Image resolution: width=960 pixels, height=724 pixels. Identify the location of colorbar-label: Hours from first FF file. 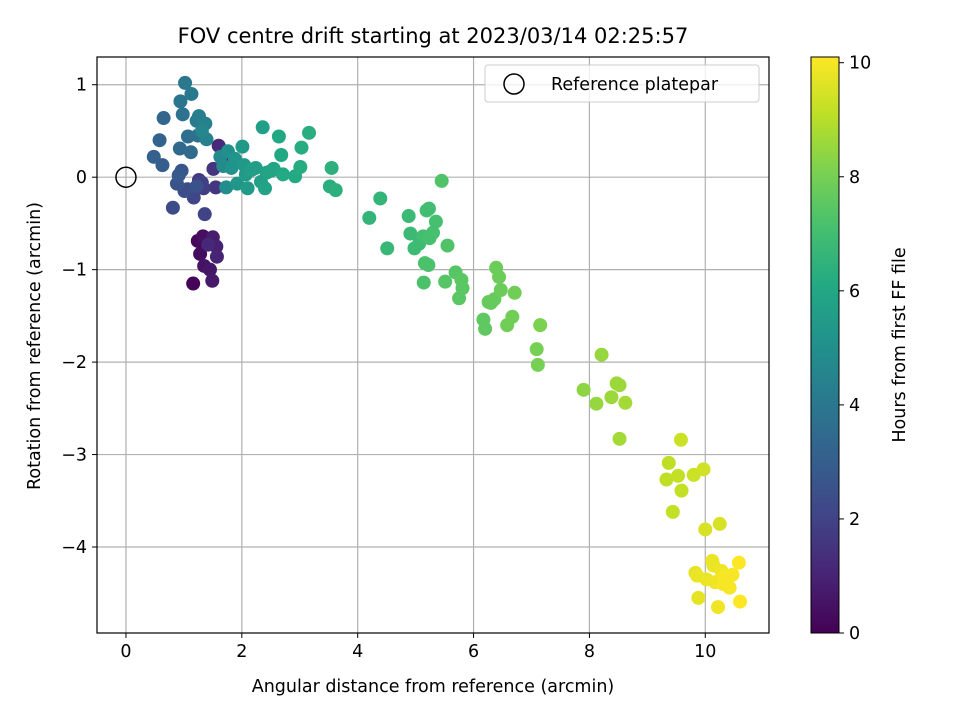
(900, 344).